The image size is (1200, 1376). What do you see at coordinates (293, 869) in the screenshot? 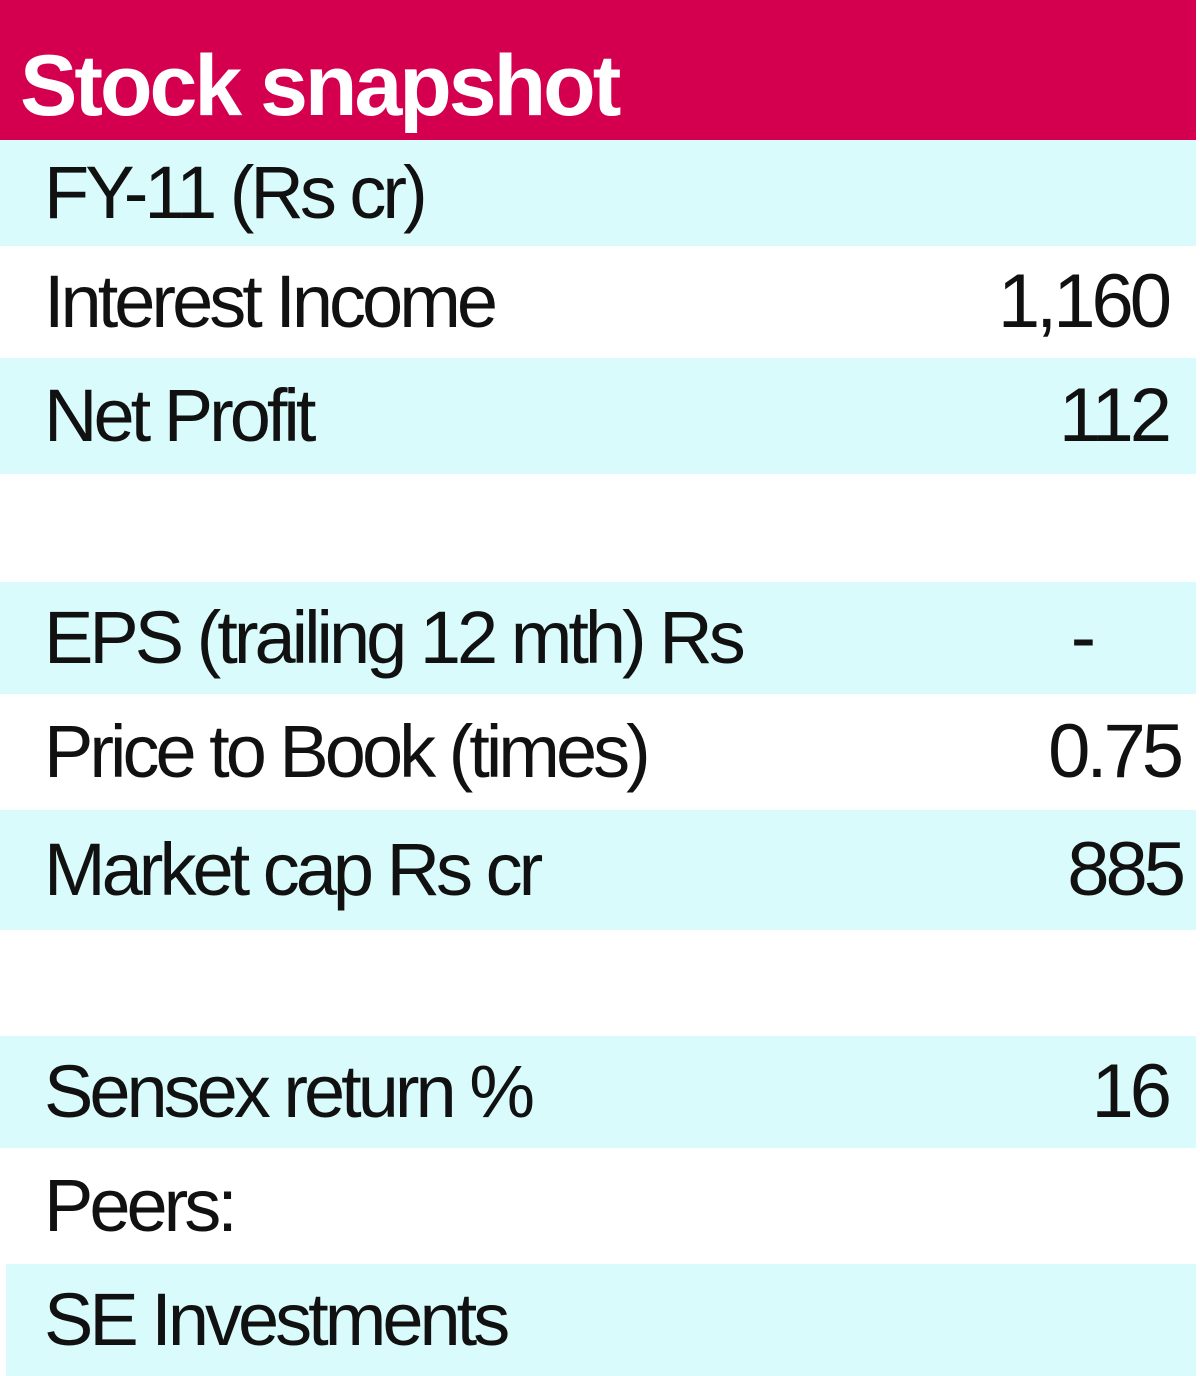
I see `row-label: Market cap Rs cr` at bounding box center [293, 869].